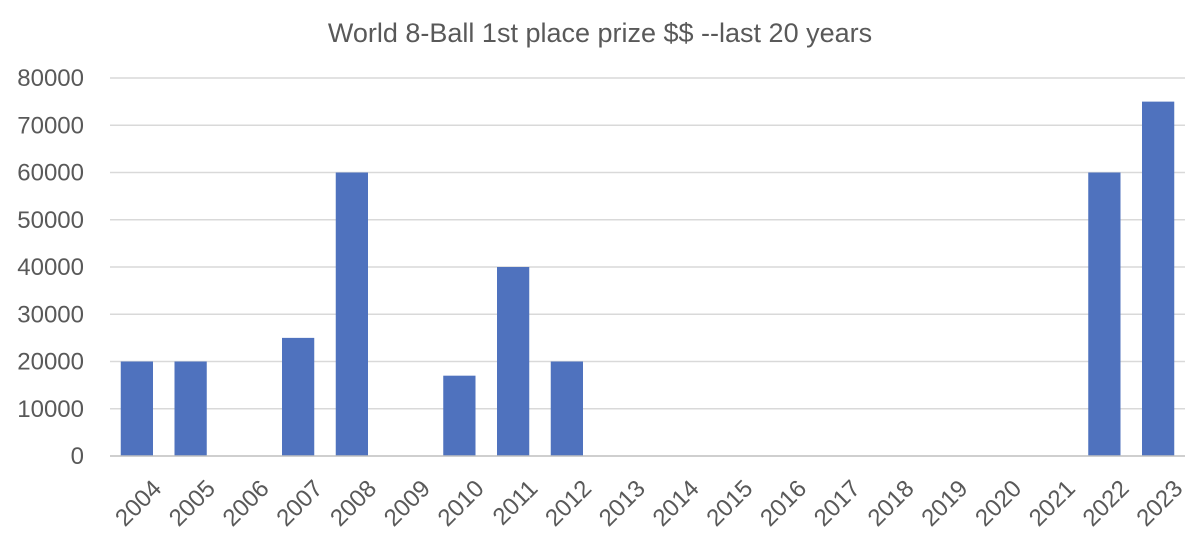 The width and height of the screenshot is (1200, 553). What do you see at coordinates (459, 415) in the screenshot?
I see `bar-2010` at bounding box center [459, 415].